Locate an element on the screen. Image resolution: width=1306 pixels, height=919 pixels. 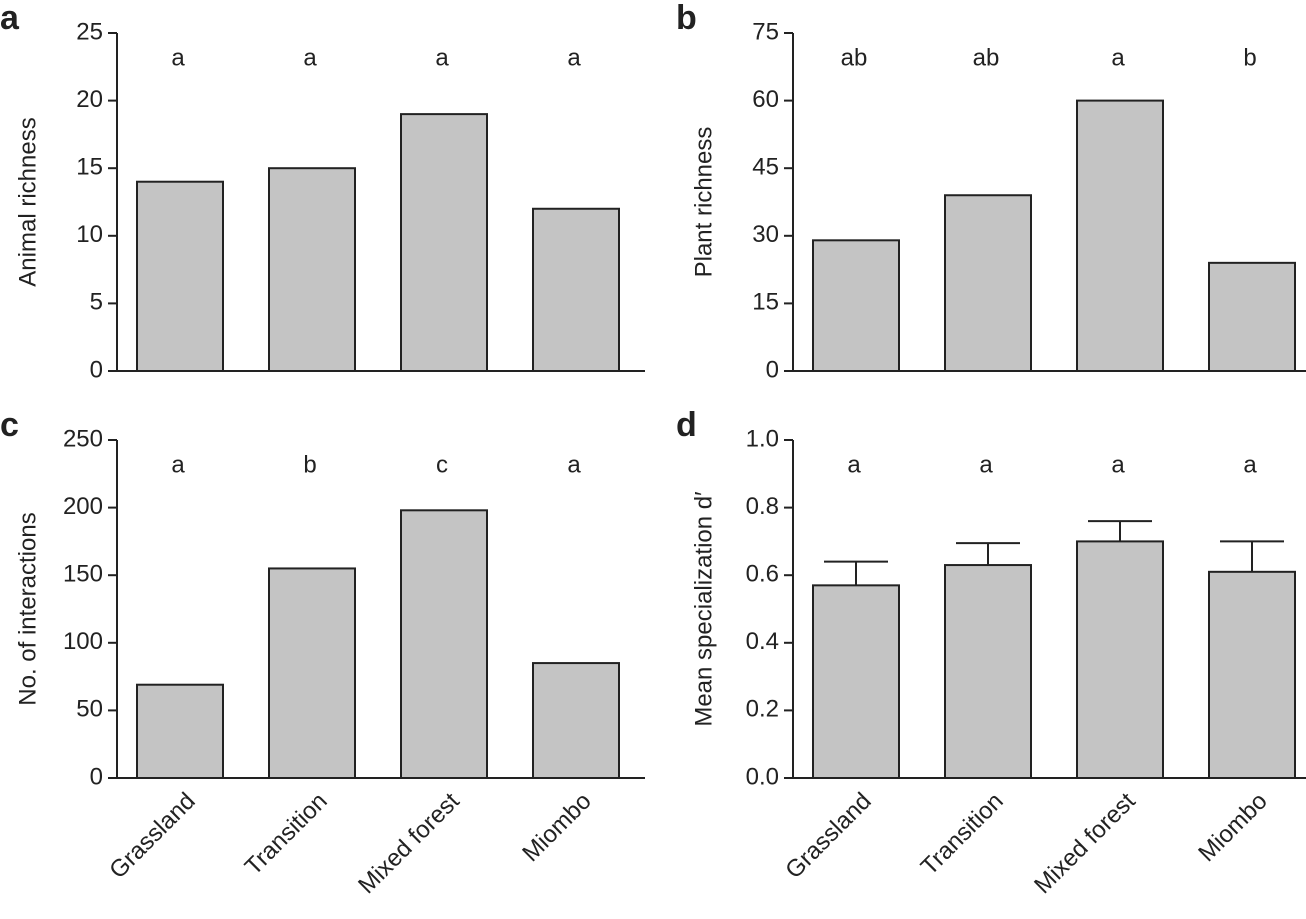
y-tick-label: 0.4 is located at coordinates (762, 641).